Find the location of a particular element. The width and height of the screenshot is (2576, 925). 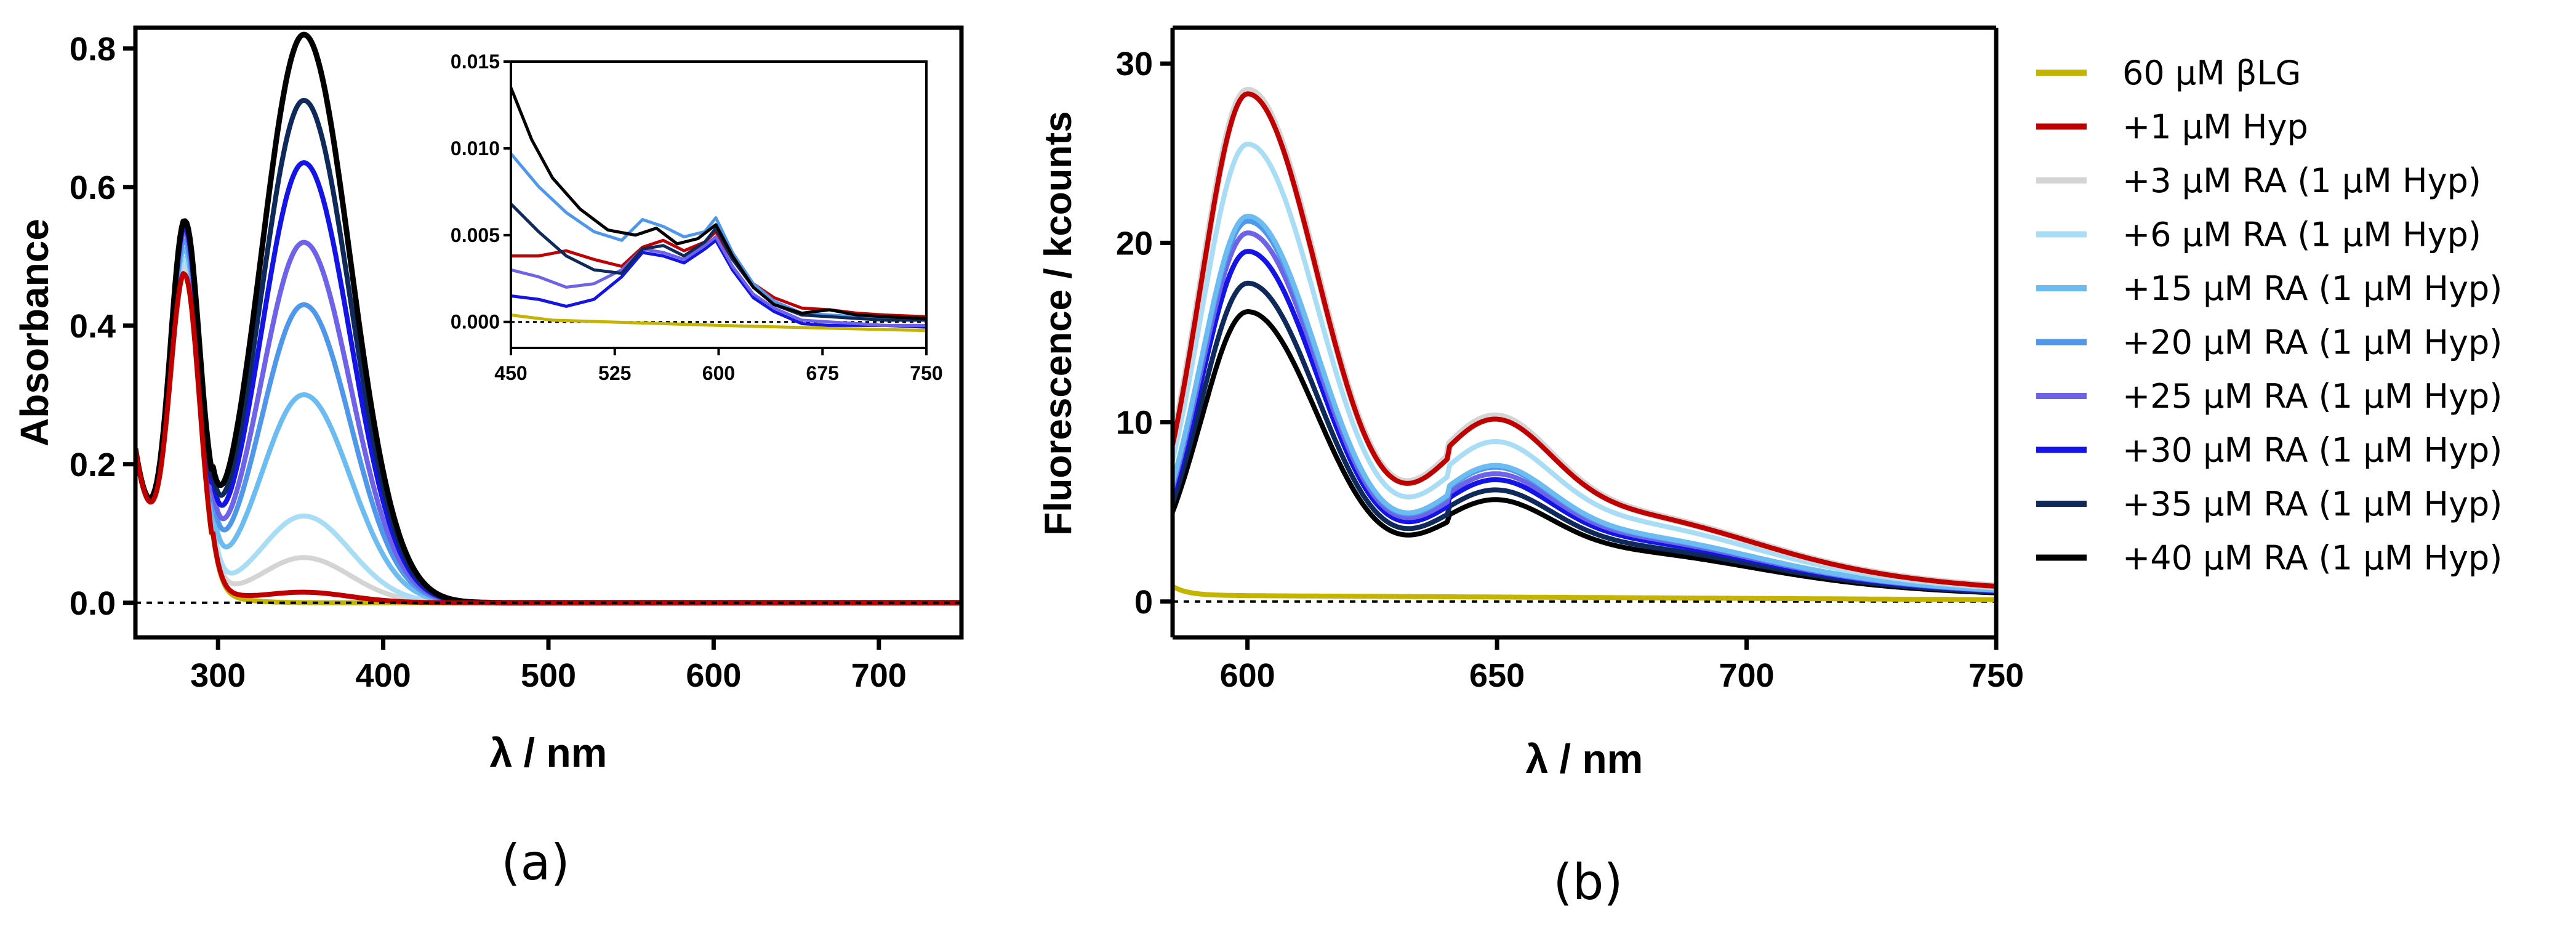

legend-label-7: +25 μM RA (1 μM Hyp) is located at coordinates (2312, 396).